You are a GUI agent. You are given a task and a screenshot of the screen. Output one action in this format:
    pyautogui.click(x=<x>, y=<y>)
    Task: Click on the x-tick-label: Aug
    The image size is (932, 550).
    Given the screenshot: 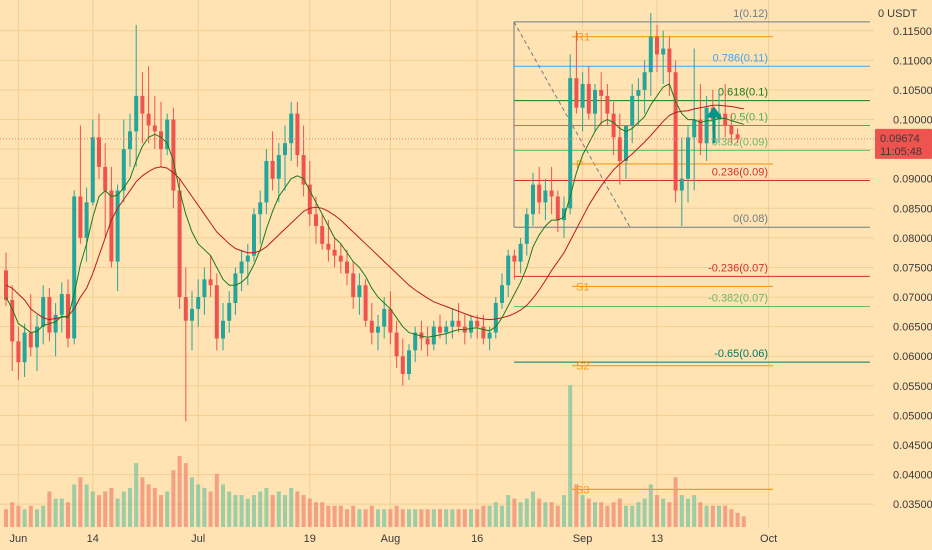 What is the action you would take?
    pyautogui.click(x=391, y=539)
    